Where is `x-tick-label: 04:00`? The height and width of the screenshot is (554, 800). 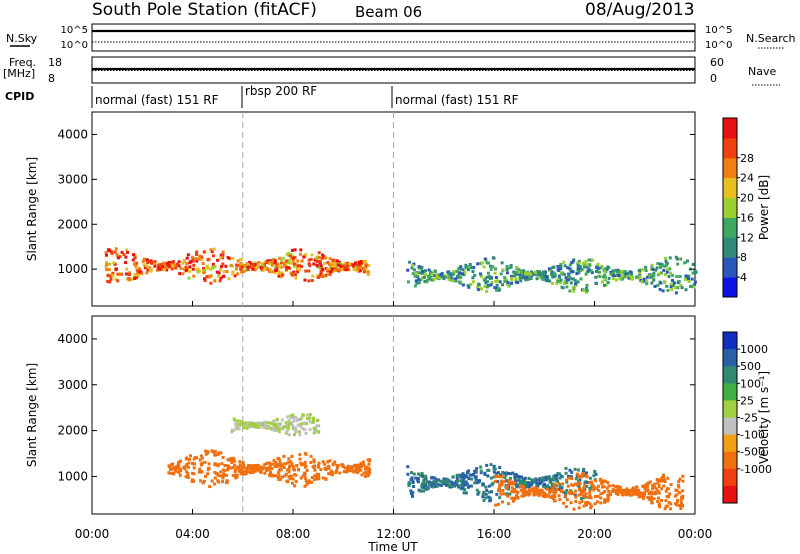
x-tick-label: 04:00 is located at coordinates (192, 534).